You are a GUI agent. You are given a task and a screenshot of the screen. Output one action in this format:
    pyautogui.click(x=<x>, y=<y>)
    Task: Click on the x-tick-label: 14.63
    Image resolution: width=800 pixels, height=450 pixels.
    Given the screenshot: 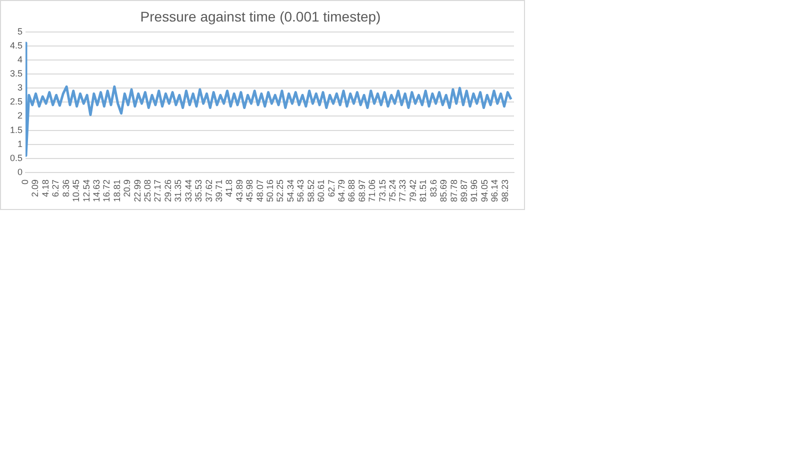 What is the action you would take?
    pyautogui.click(x=96, y=190)
    